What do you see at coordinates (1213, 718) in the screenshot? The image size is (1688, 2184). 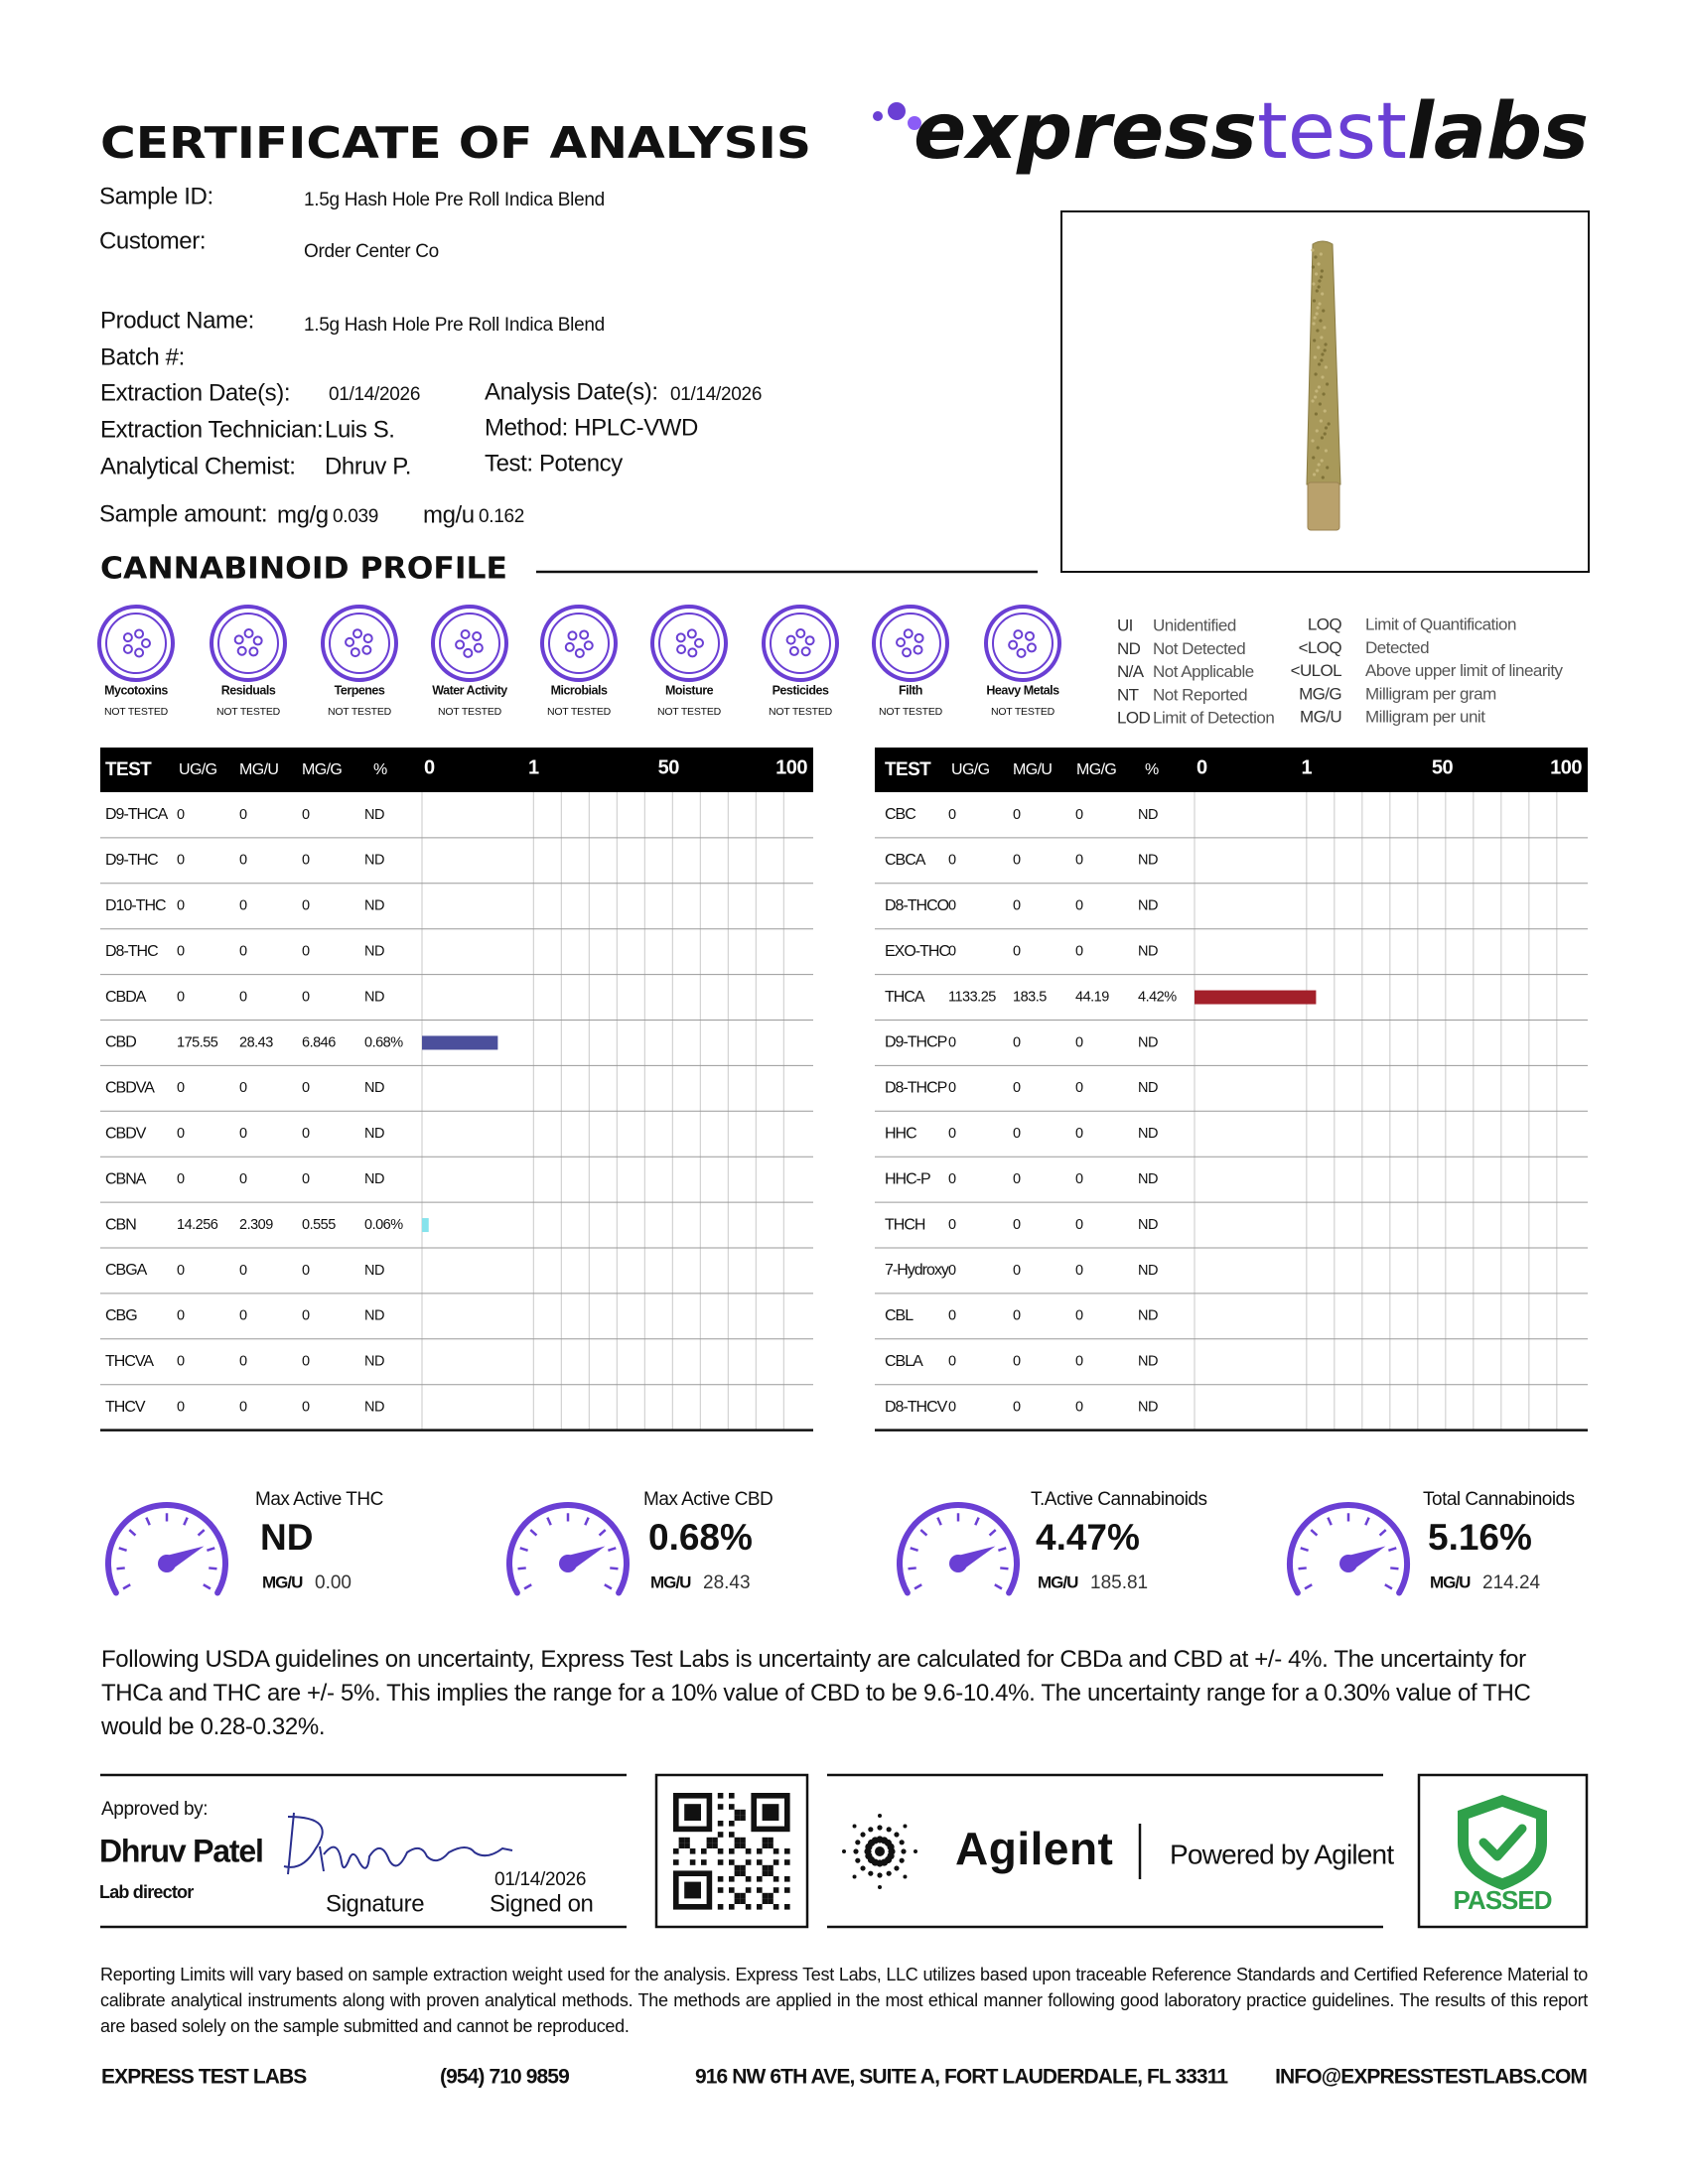 I see `legend-meaning: Limit of Detection` at bounding box center [1213, 718].